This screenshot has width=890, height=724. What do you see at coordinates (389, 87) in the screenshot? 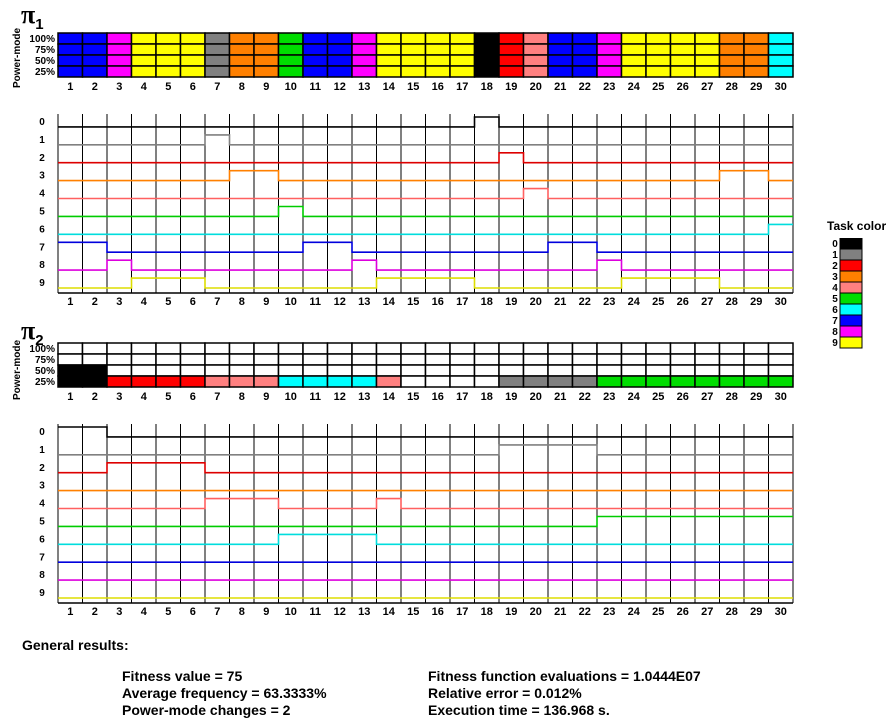
I see `pi1-power-x-tick: 14` at bounding box center [389, 87].